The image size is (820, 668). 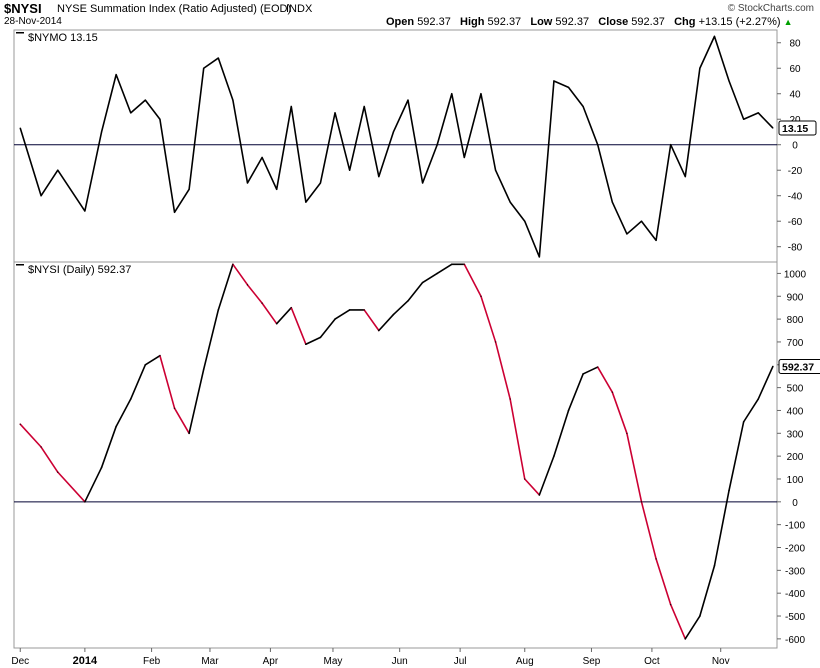 I want to click on last-value-box, so click(x=799, y=367).